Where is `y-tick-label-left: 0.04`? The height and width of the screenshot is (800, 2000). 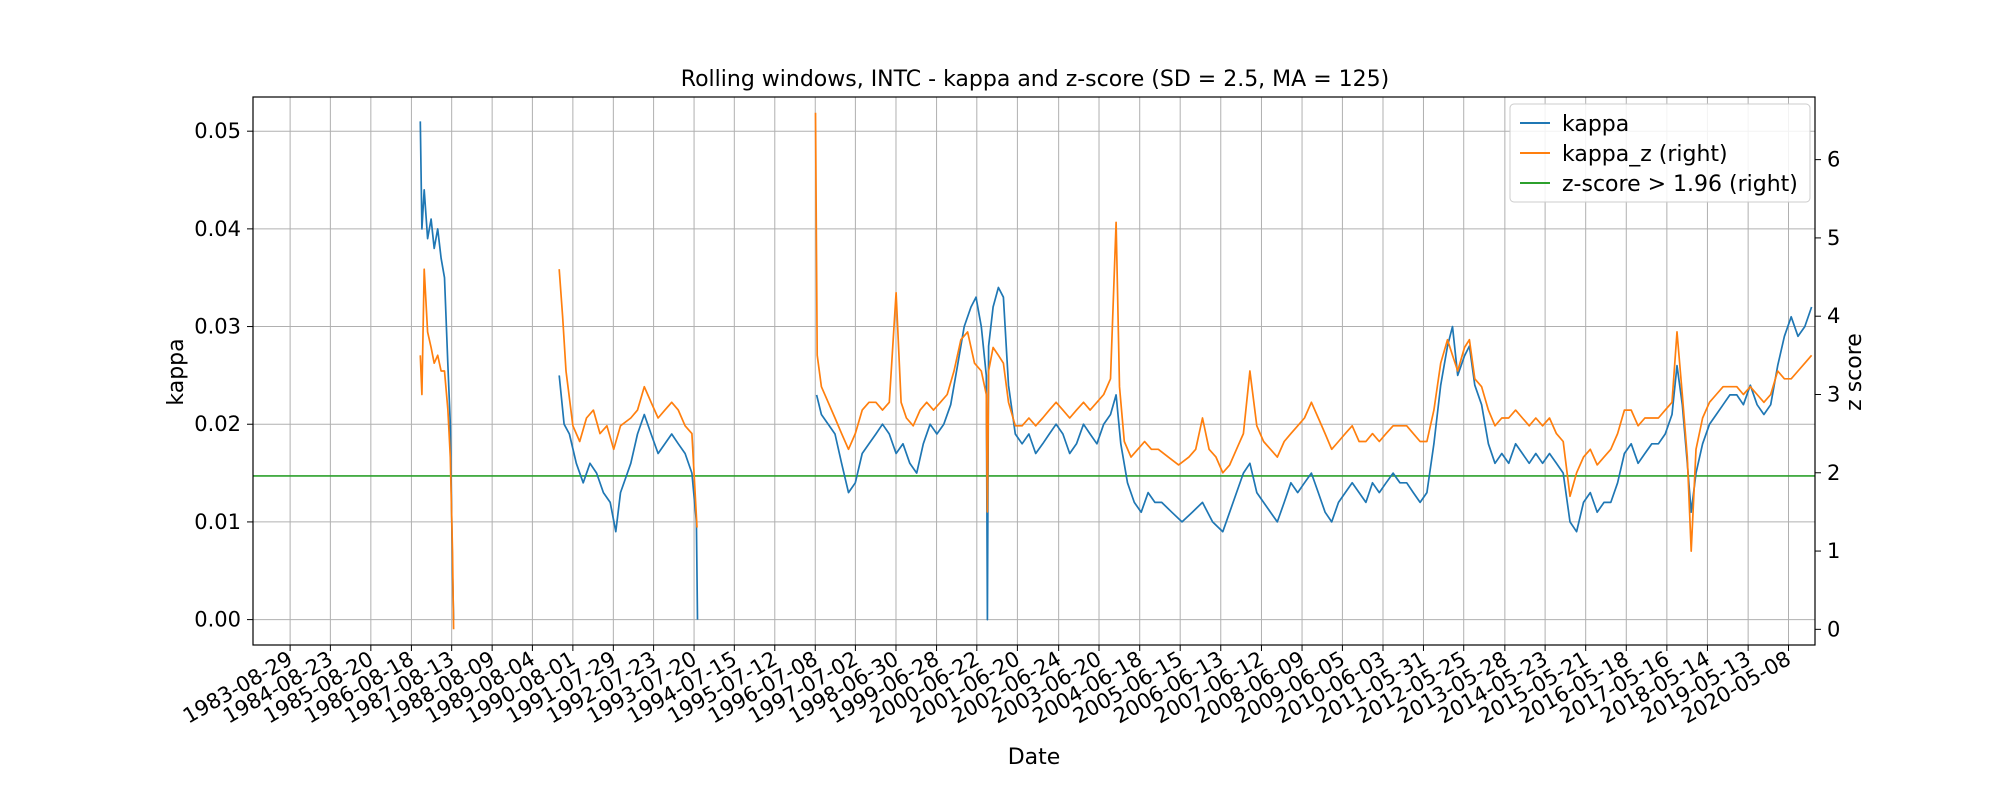 y-tick-label-left: 0.04 is located at coordinates (217, 229).